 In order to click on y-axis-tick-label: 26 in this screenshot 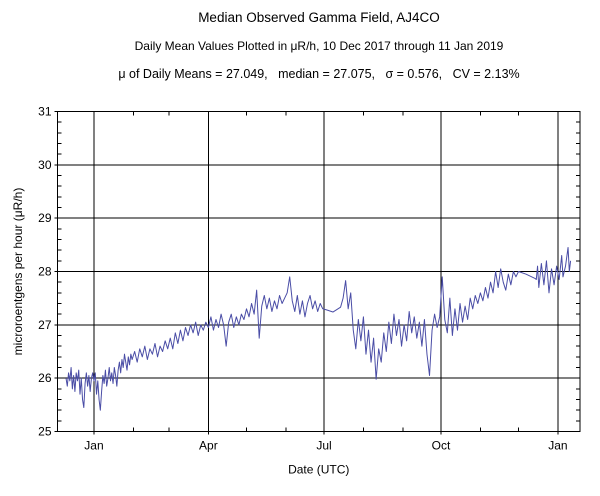, I will do `click(45, 378)`.